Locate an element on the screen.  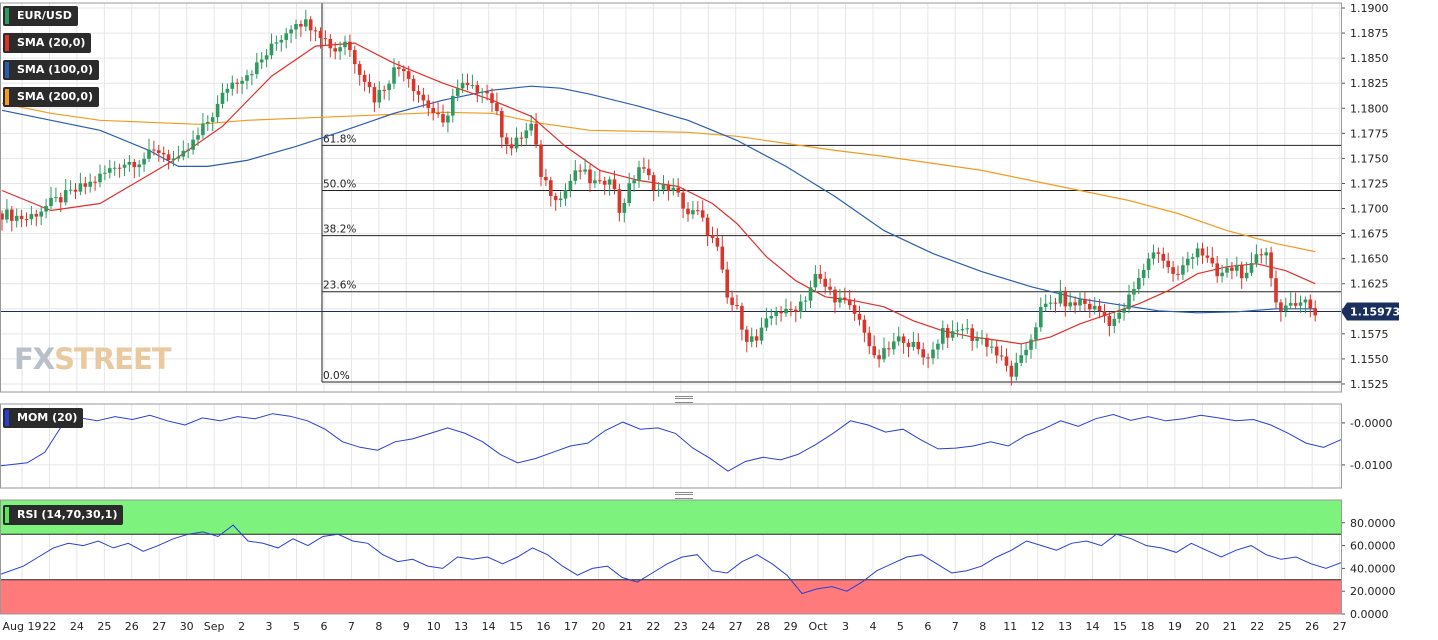
rsi-tick-label: 80.0000 is located at coordinates (1373, 523).